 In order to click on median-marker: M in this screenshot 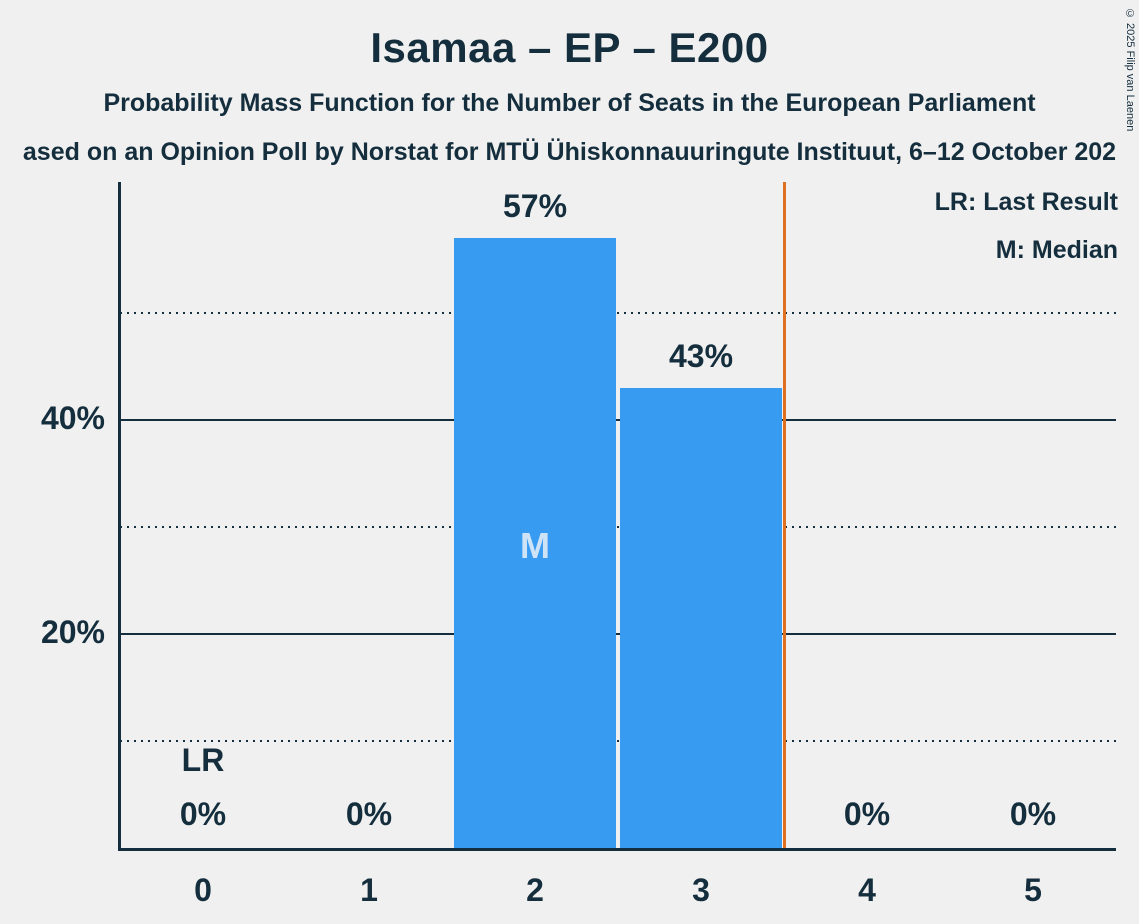, I will do `click(535, 546)`.